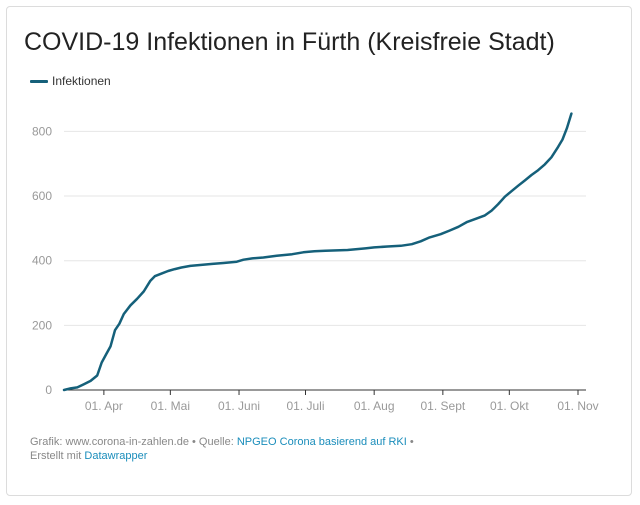 This screenshot has height=505, width=640. Describe the element at coordinates (222, 456) in the screenshot. I see `footer-line-2: Erstellt mit Datawrapper` at that location.